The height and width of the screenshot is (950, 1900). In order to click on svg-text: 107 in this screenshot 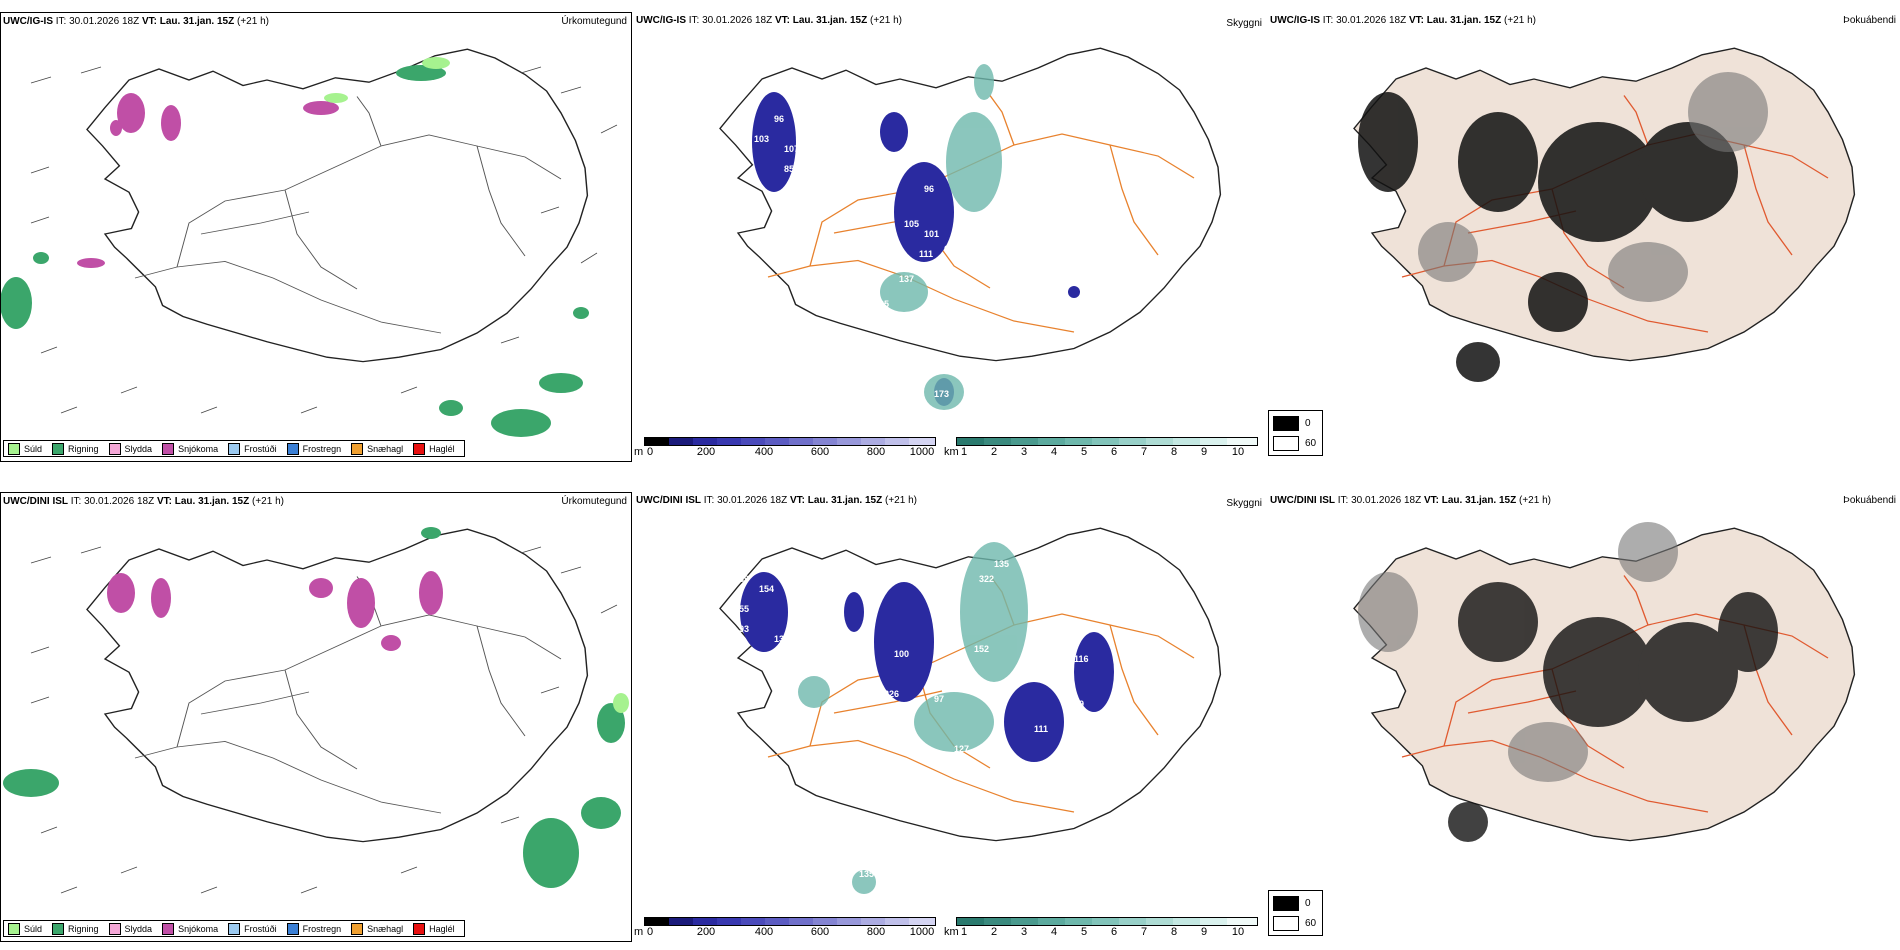, I will do `click(791, 149)`.